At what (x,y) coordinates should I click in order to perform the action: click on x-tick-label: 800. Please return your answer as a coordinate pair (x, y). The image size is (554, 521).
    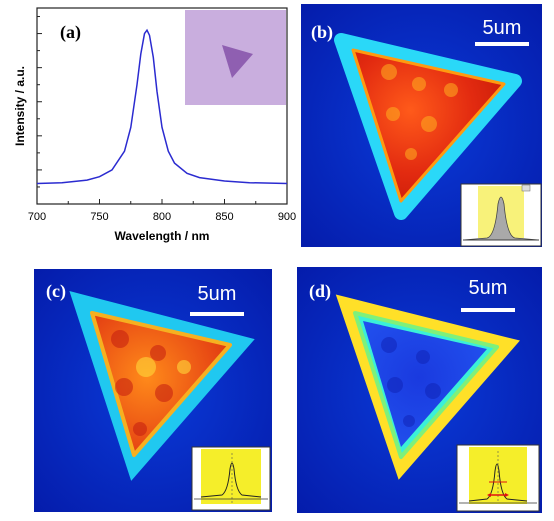
    Looking at the image, I should click on (162, 217).